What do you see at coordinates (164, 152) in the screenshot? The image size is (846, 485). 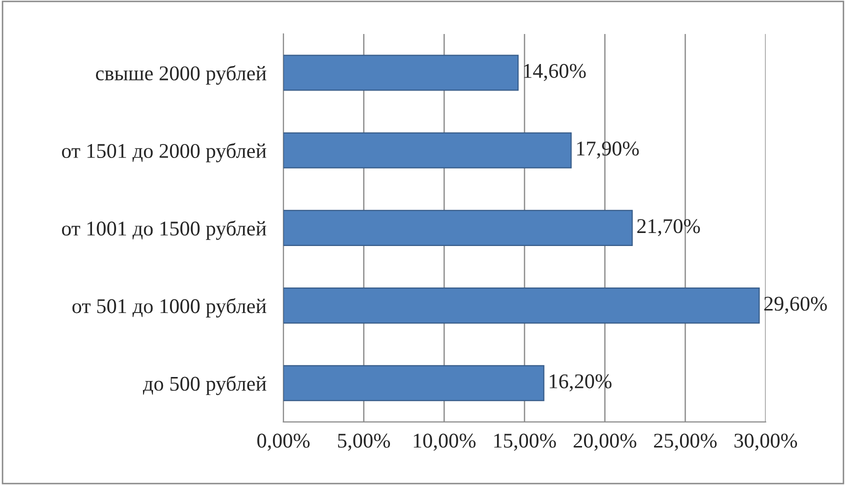 I see `y-tick-label: от 1501 до 2000 рублей` at bounding box center [164, 152].